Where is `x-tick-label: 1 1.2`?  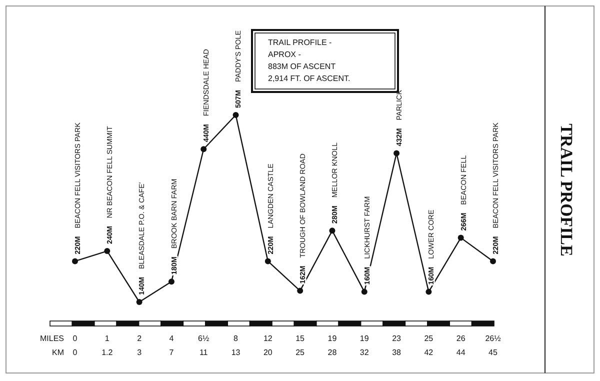 x-tick-label: 1 1.2 is located at coordinates (108, 345).